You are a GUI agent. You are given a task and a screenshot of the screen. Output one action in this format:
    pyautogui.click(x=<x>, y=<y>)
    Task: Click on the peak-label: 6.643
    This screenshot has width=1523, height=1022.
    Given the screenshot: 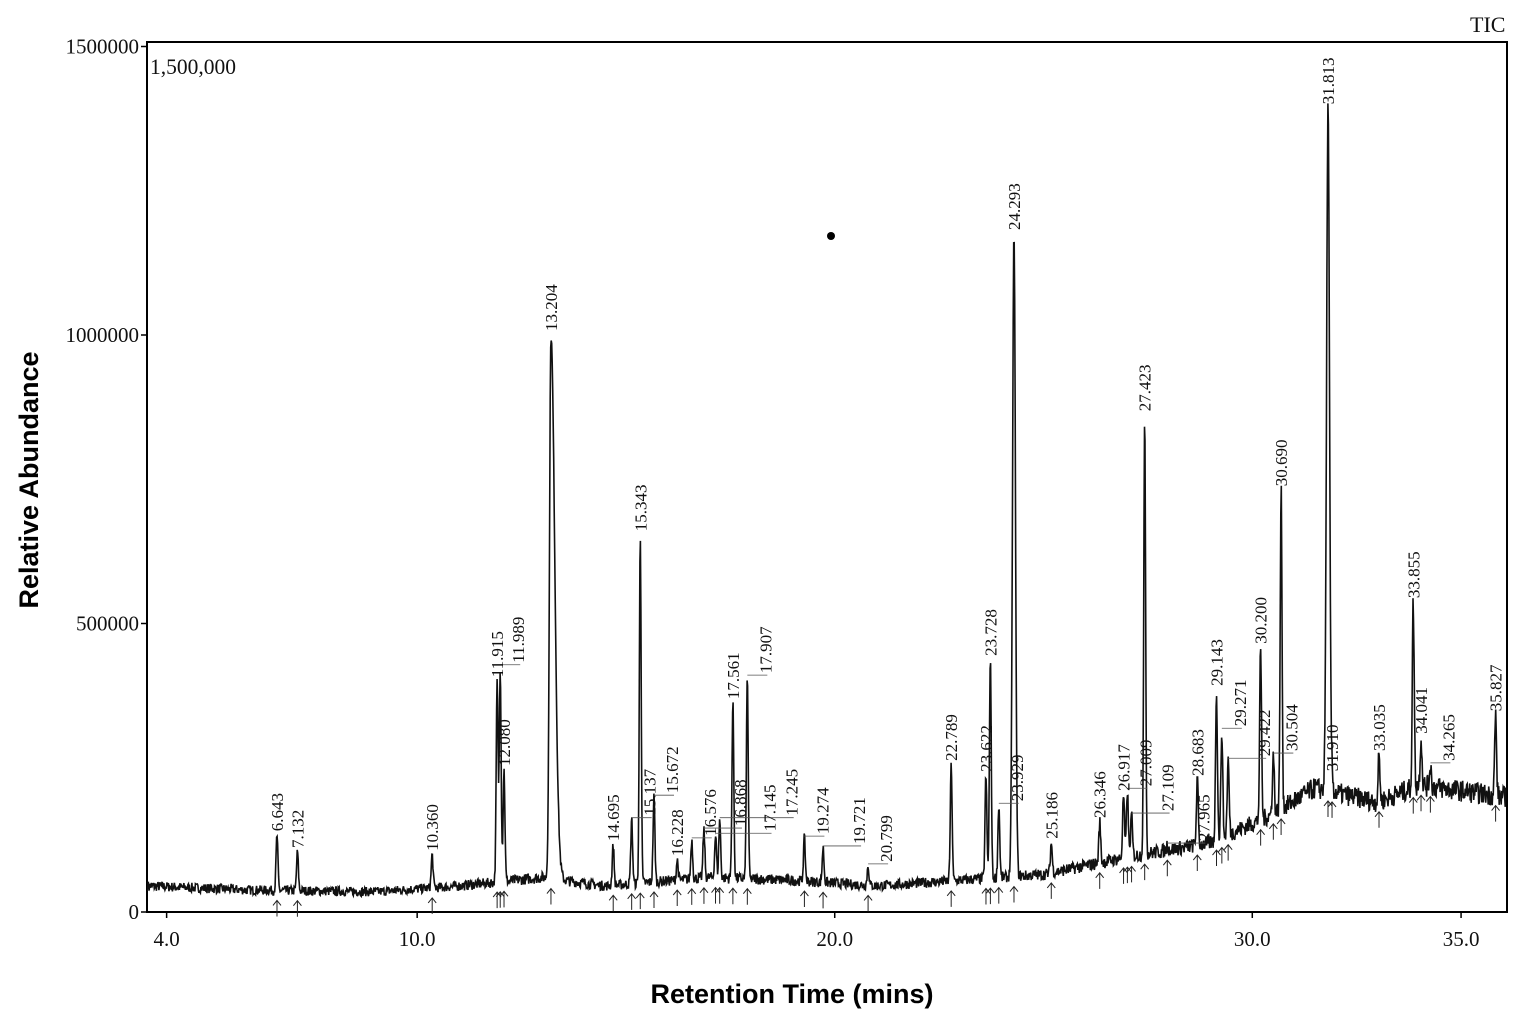 What is the action you would take?
    pyautogui.click(x=277, y=812)
    